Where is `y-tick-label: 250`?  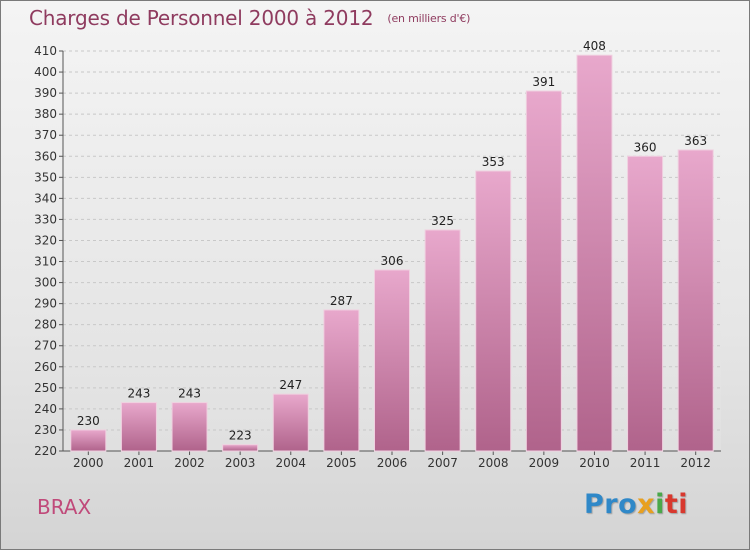 y-tick-label: 250 is located at coordinates (45, 388).